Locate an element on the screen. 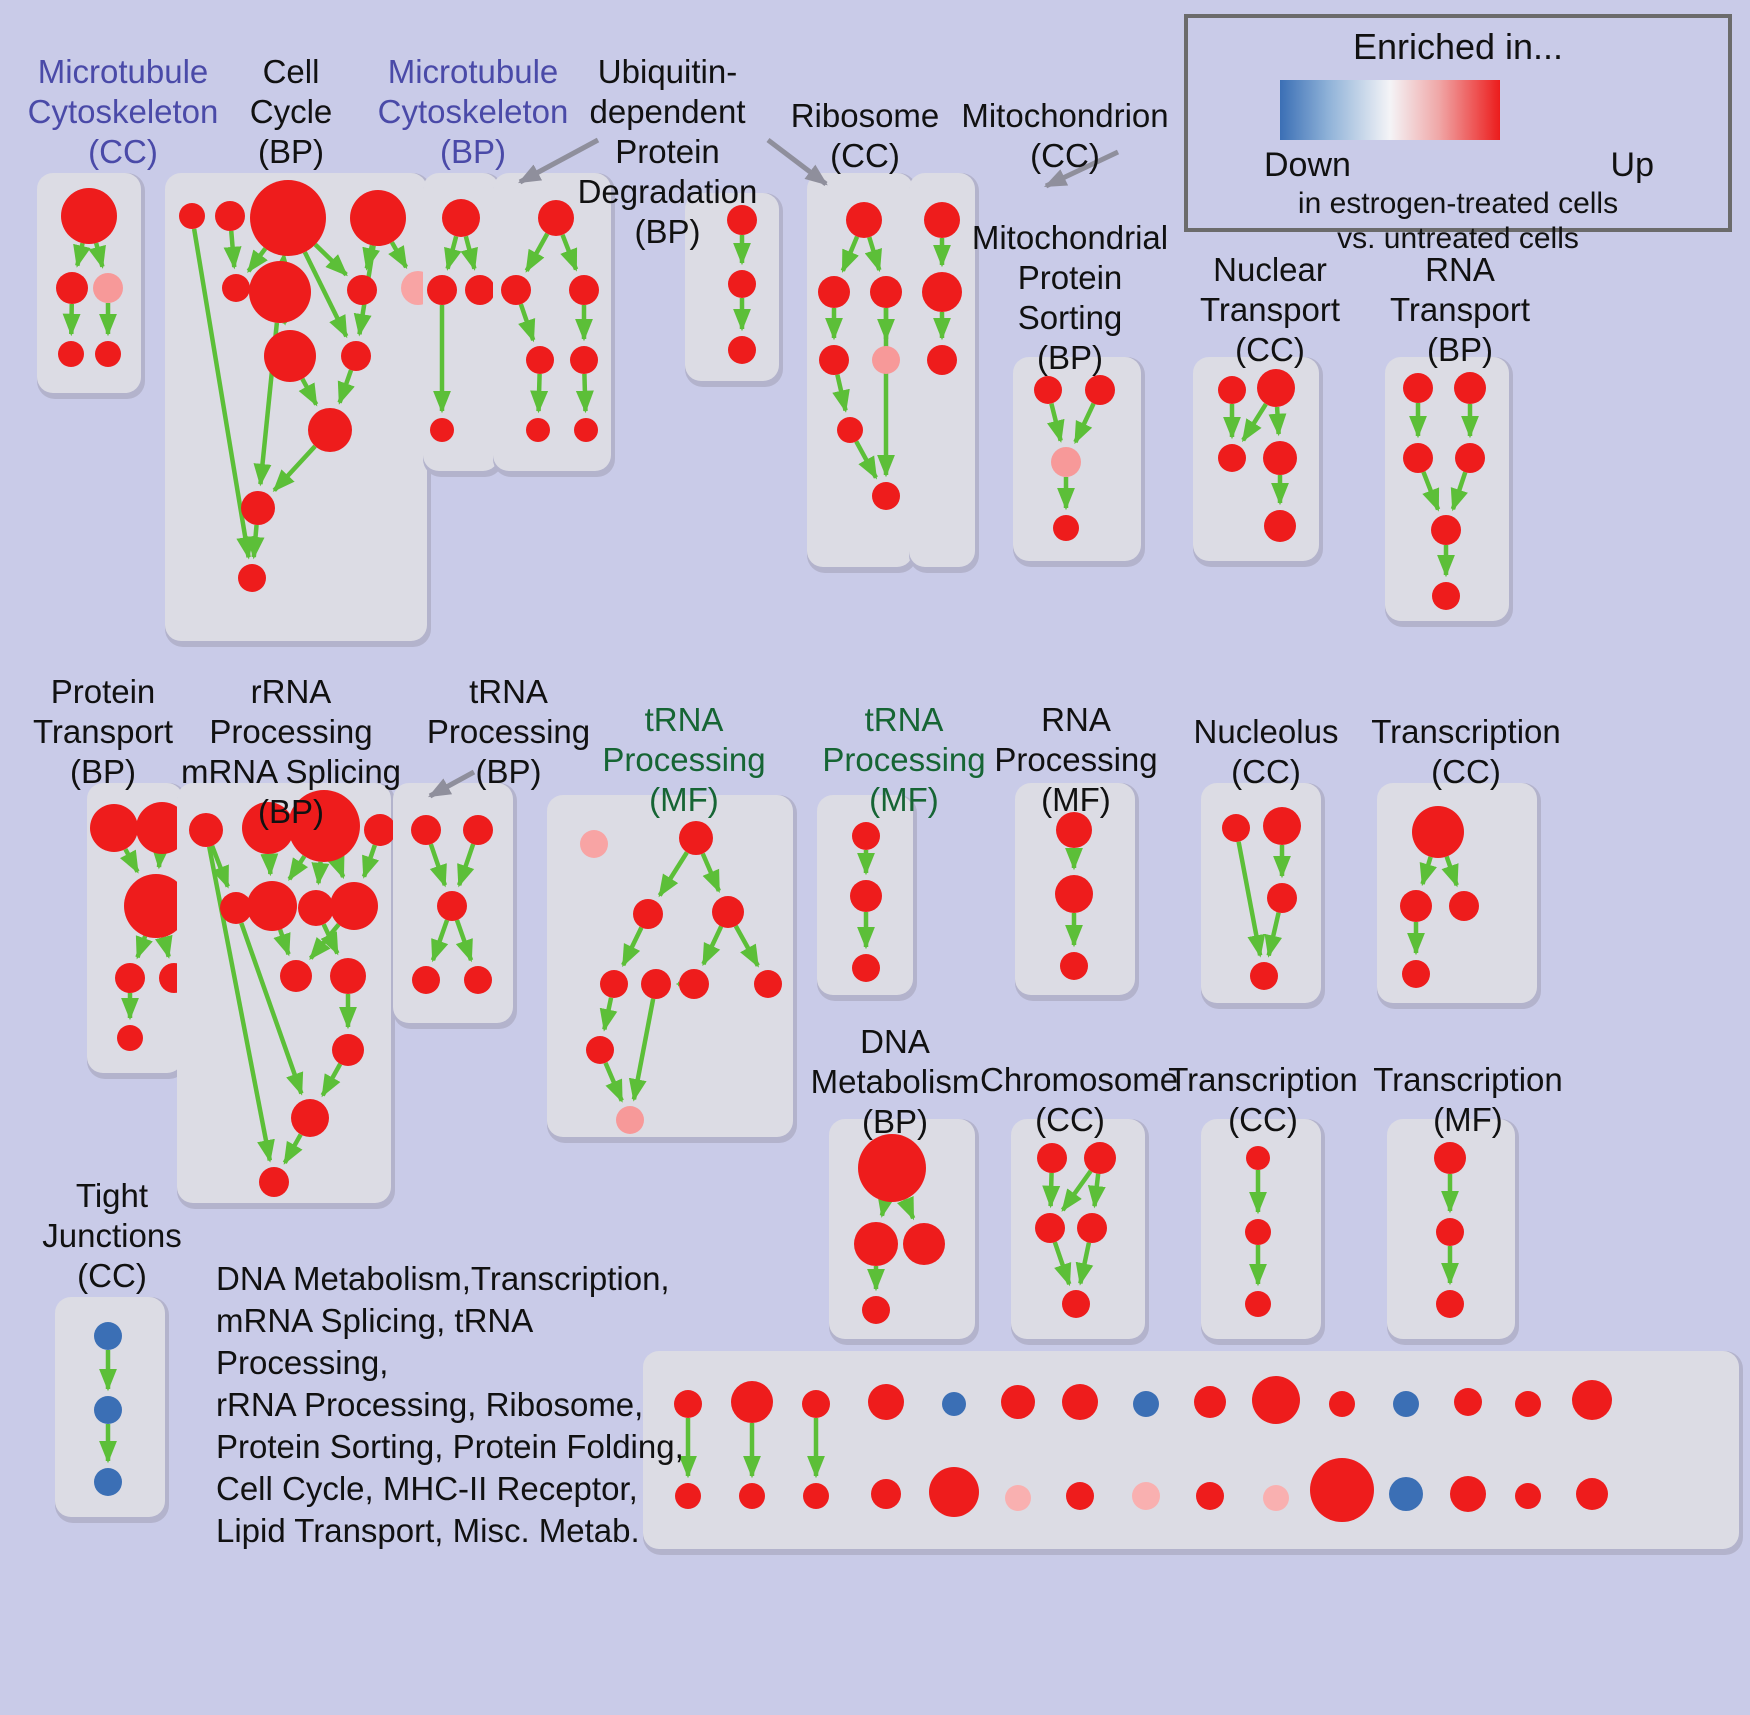  cluster-panel-rna-processing-mf is located at coordinates (1077, 892).